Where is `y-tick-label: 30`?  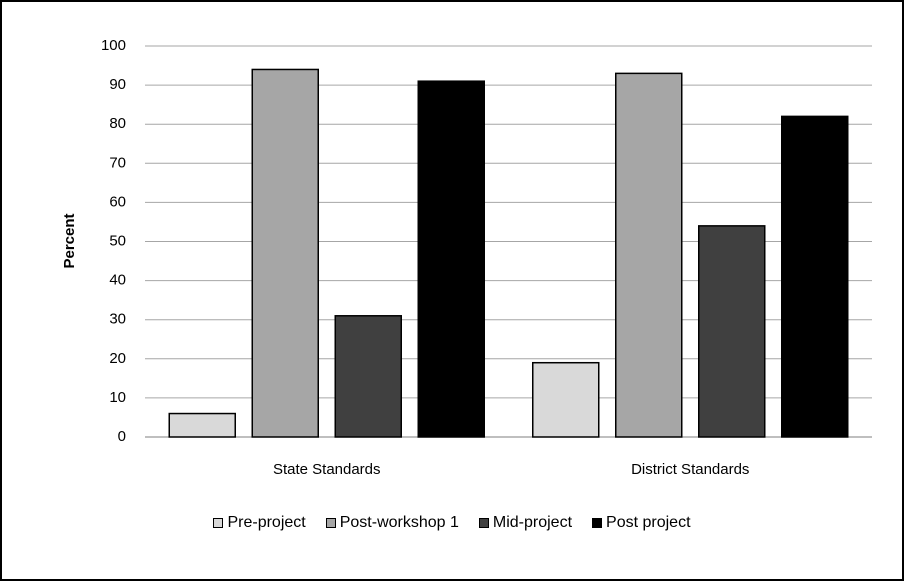
y-tick-label: 30 is located at coordinates (117, 319).